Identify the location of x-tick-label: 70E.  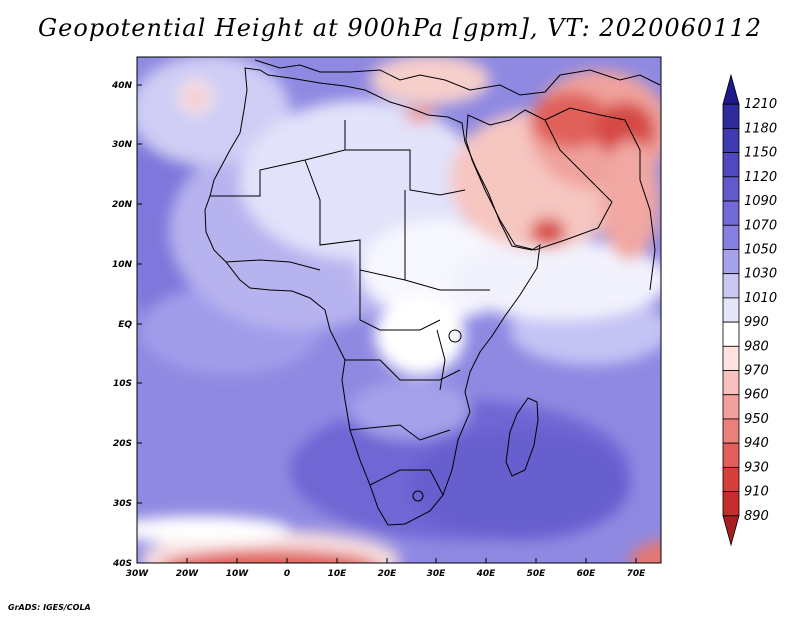
(637, 574).